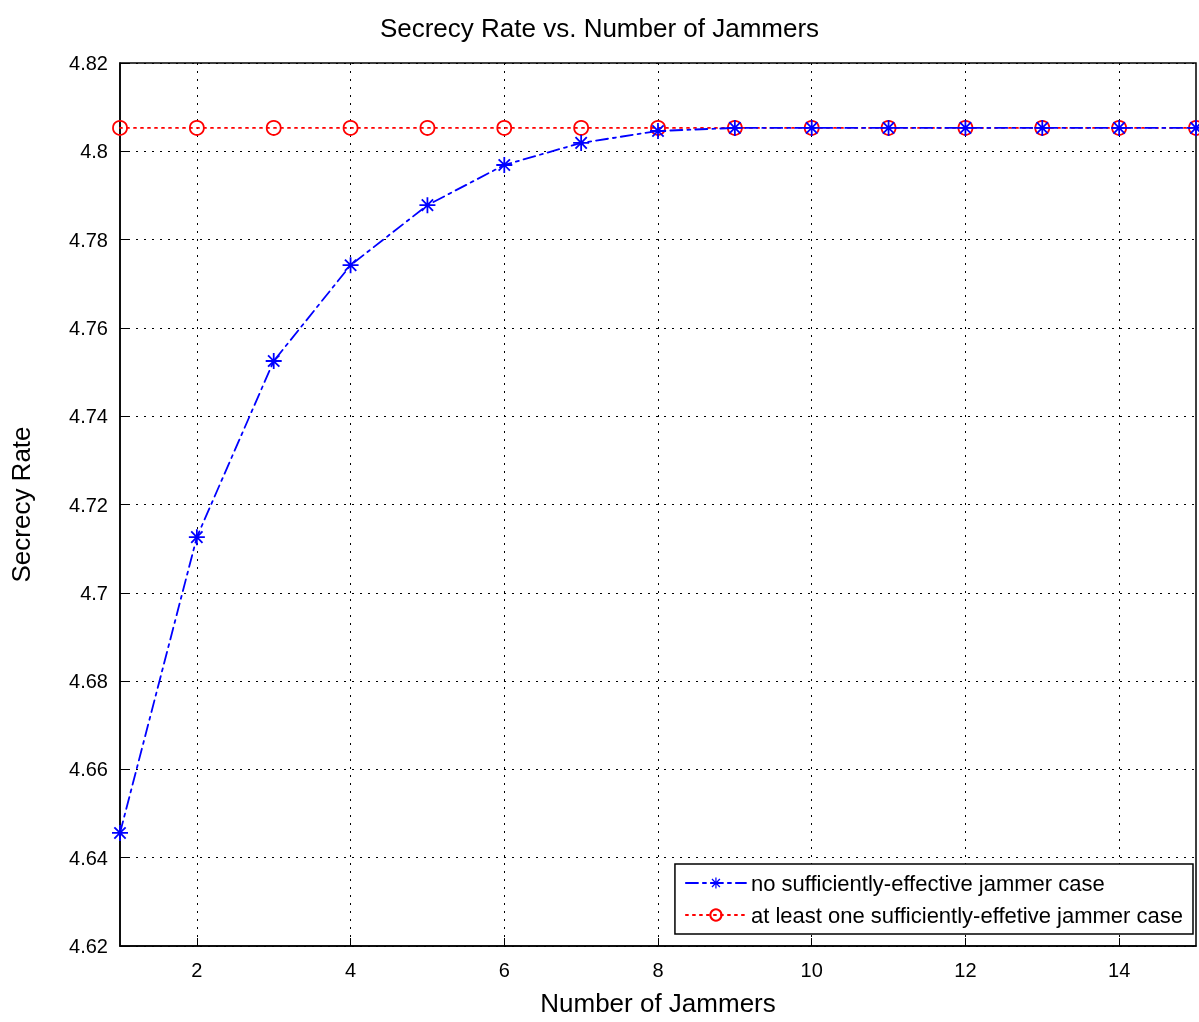 The width and height of the screenshot is (1199, 1022). Describe the element at coordinates (88, 63) in the screenshot. I see `y-tick-label: 4.82` at that location.